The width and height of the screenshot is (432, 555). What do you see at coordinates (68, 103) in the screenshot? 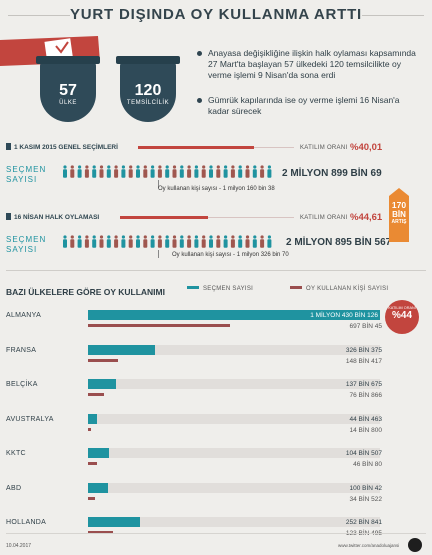
I see `countries-label: ÜLKE` at bounding box center [68, 103].